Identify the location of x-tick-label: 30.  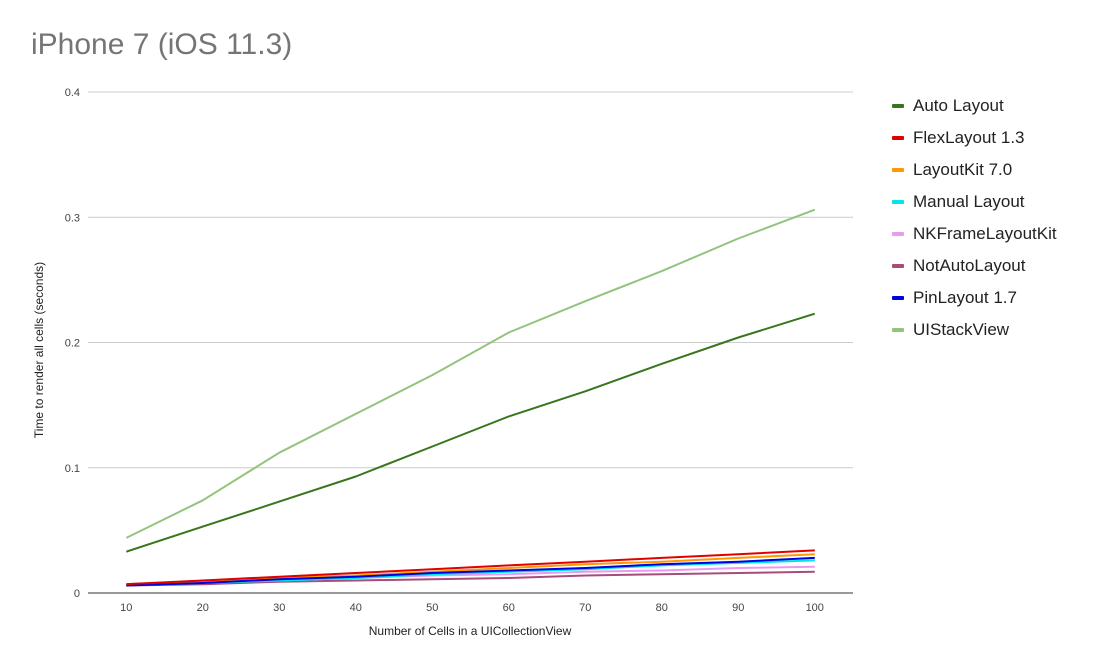
(279, 608).